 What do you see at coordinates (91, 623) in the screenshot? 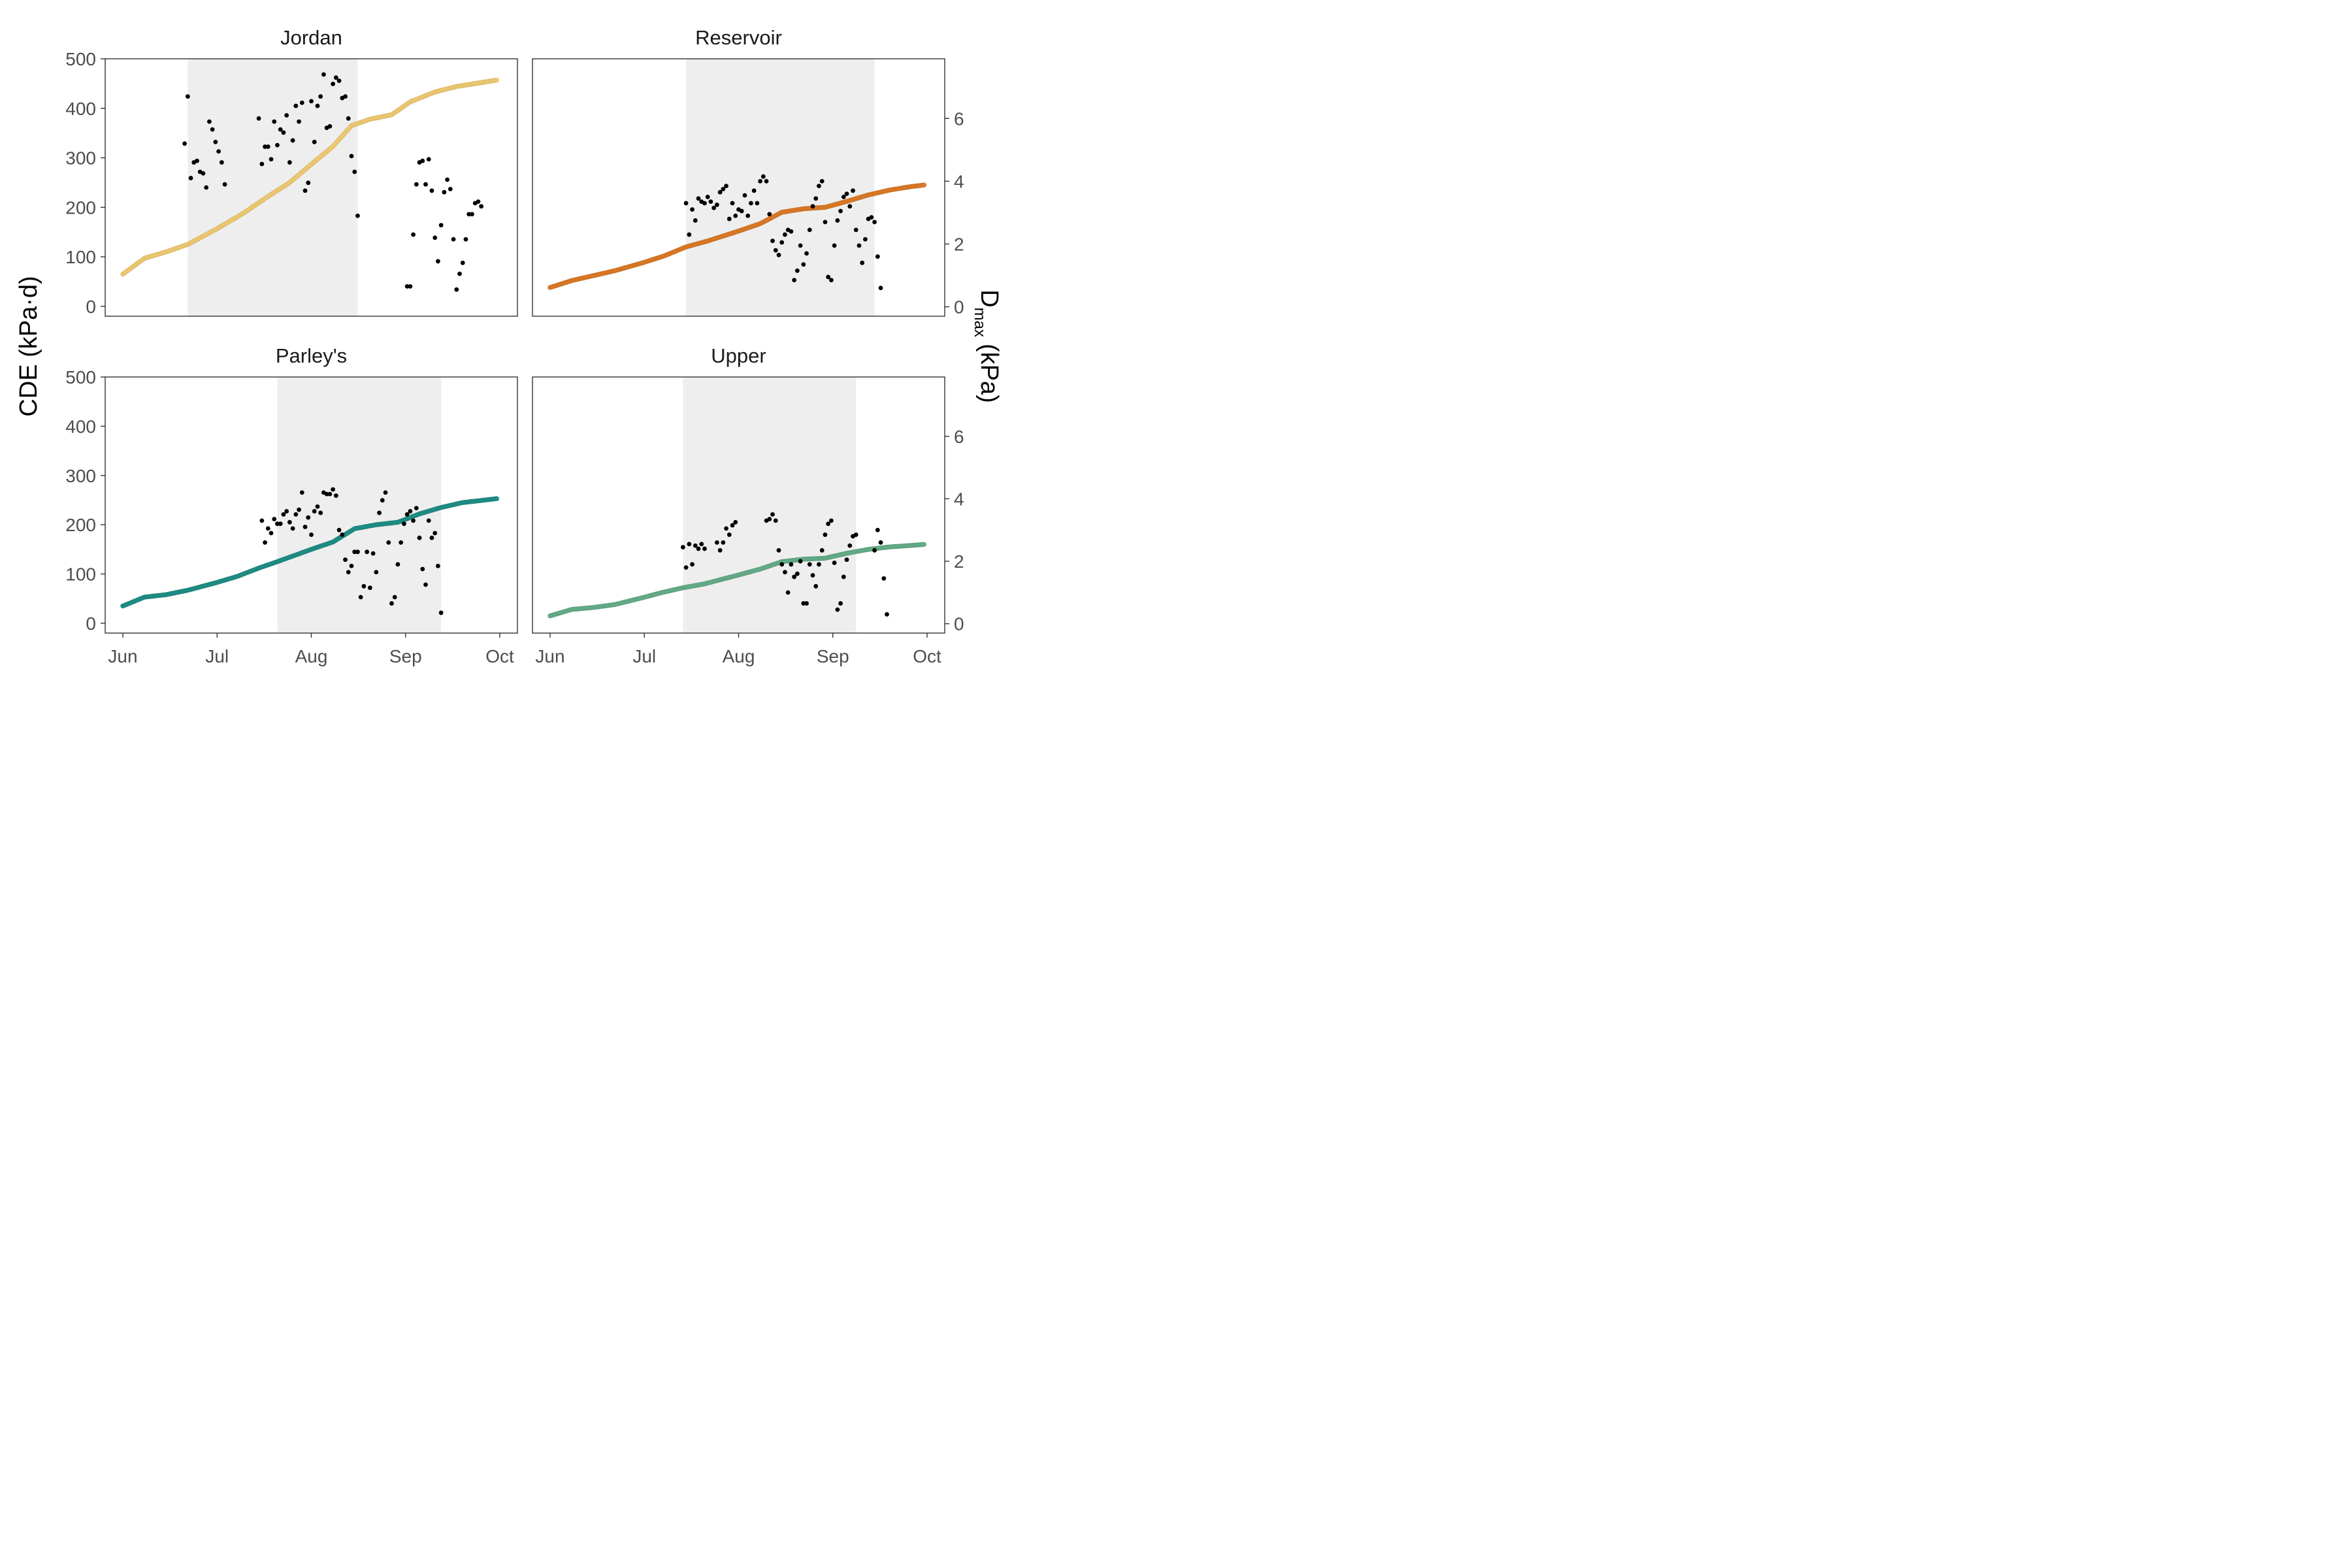
I see `y-left-tick-label: 0` at bounding box center [91, 623].